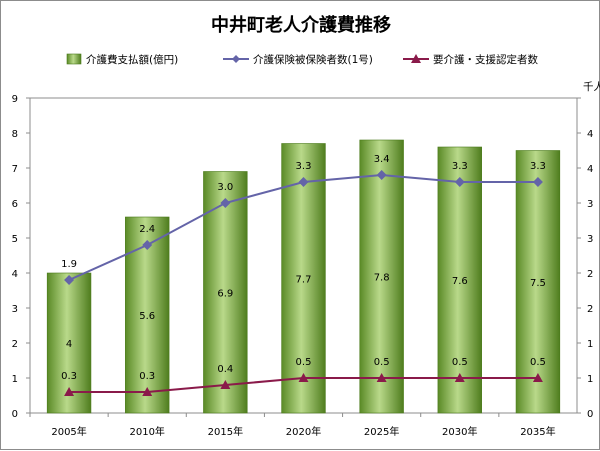 The image size is (600, 451). I want to click on bar-value-label: 4, so click(69, 344).